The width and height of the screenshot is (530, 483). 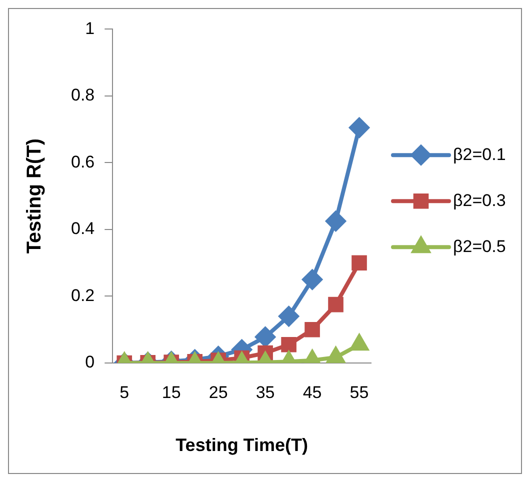 I want to click on x-tick-label: 5, so click(x=125, y=392).